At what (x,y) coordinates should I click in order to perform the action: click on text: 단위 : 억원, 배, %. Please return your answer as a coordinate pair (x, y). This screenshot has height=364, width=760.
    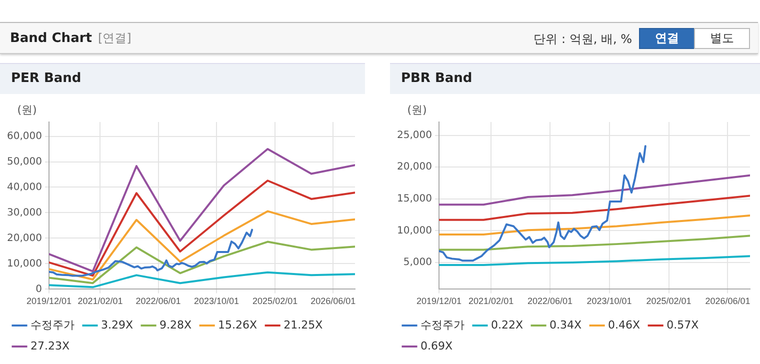
    Looking at the image, I should click on (583, 39).